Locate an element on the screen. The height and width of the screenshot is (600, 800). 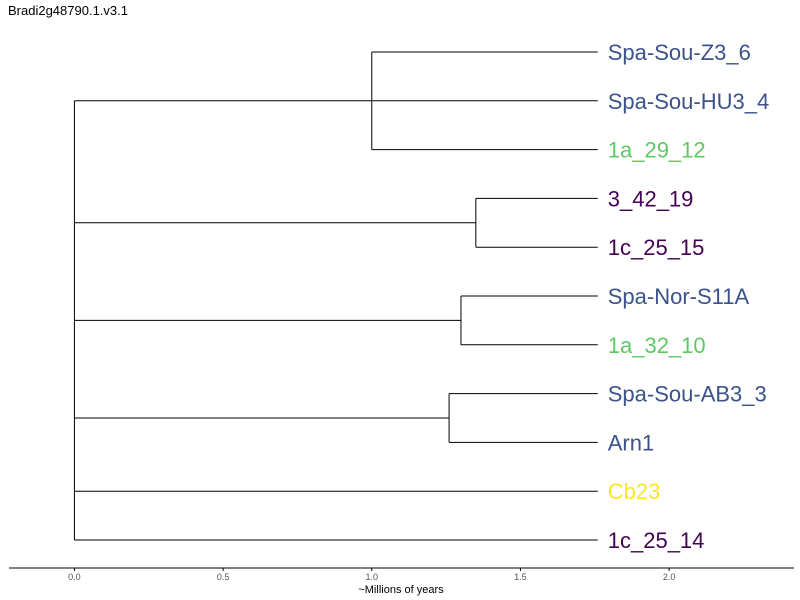
leaf-label: Spa-Nor-S11A is located at coordinates (679, 296).